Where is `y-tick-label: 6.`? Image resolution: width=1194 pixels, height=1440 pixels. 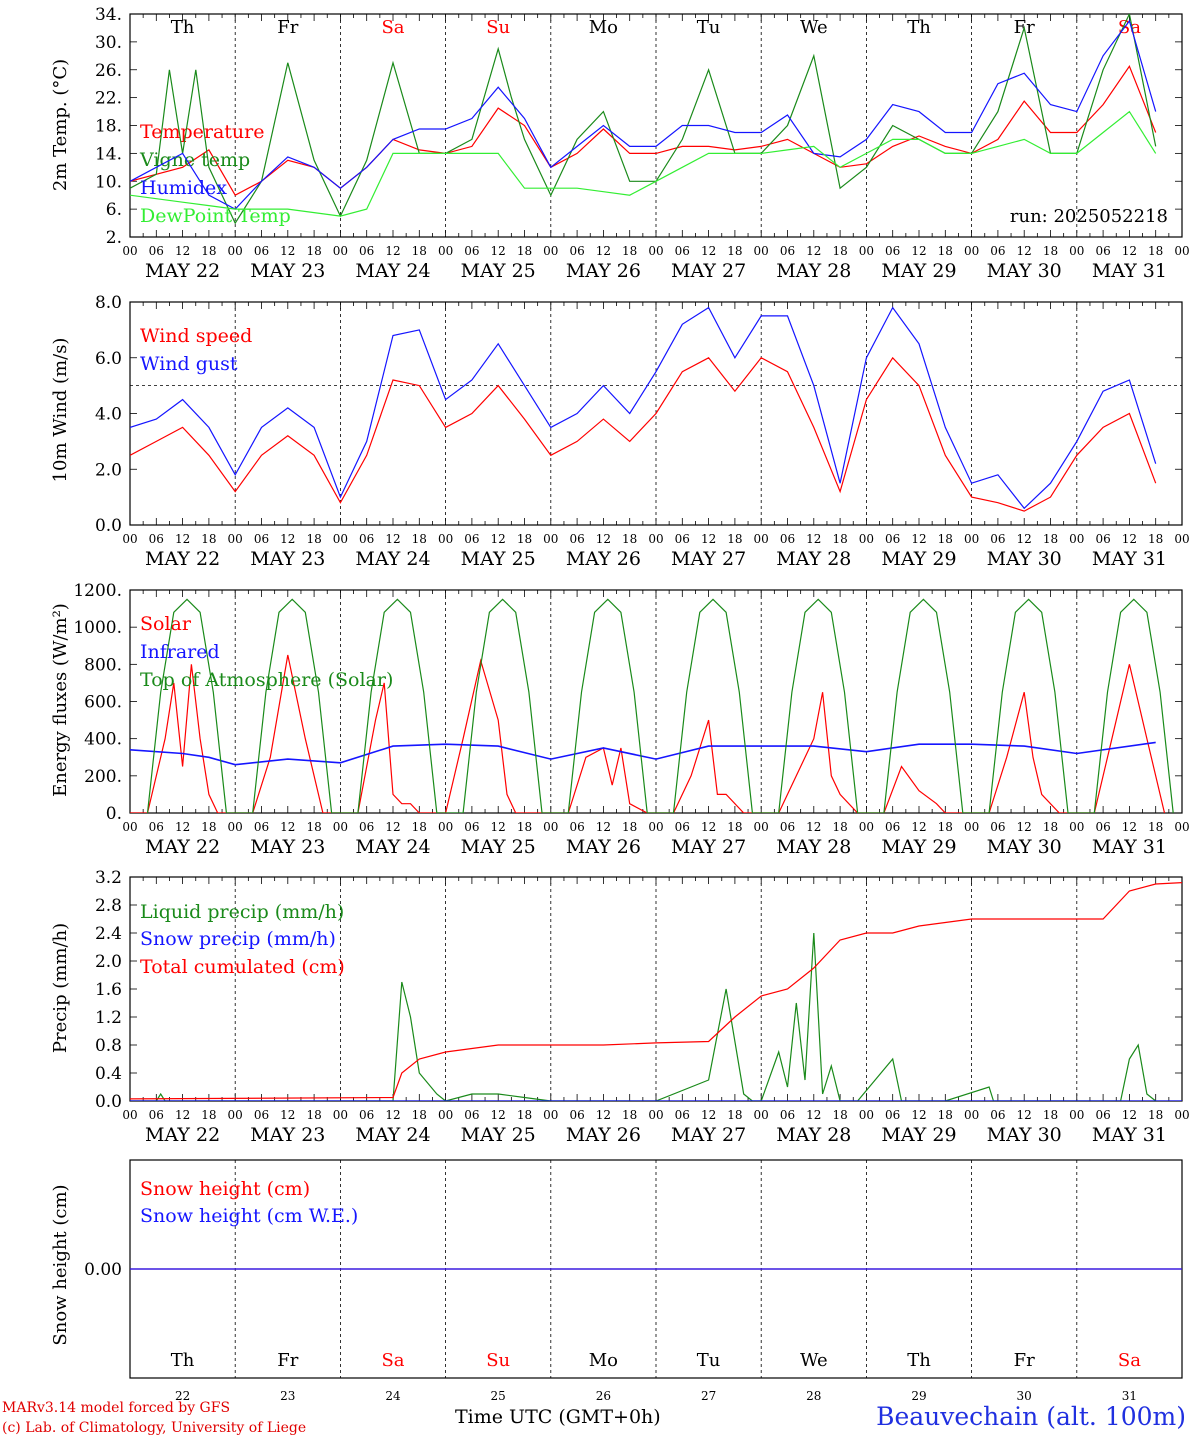
y-tick-label: 6. is located at coordinates (114, 210).